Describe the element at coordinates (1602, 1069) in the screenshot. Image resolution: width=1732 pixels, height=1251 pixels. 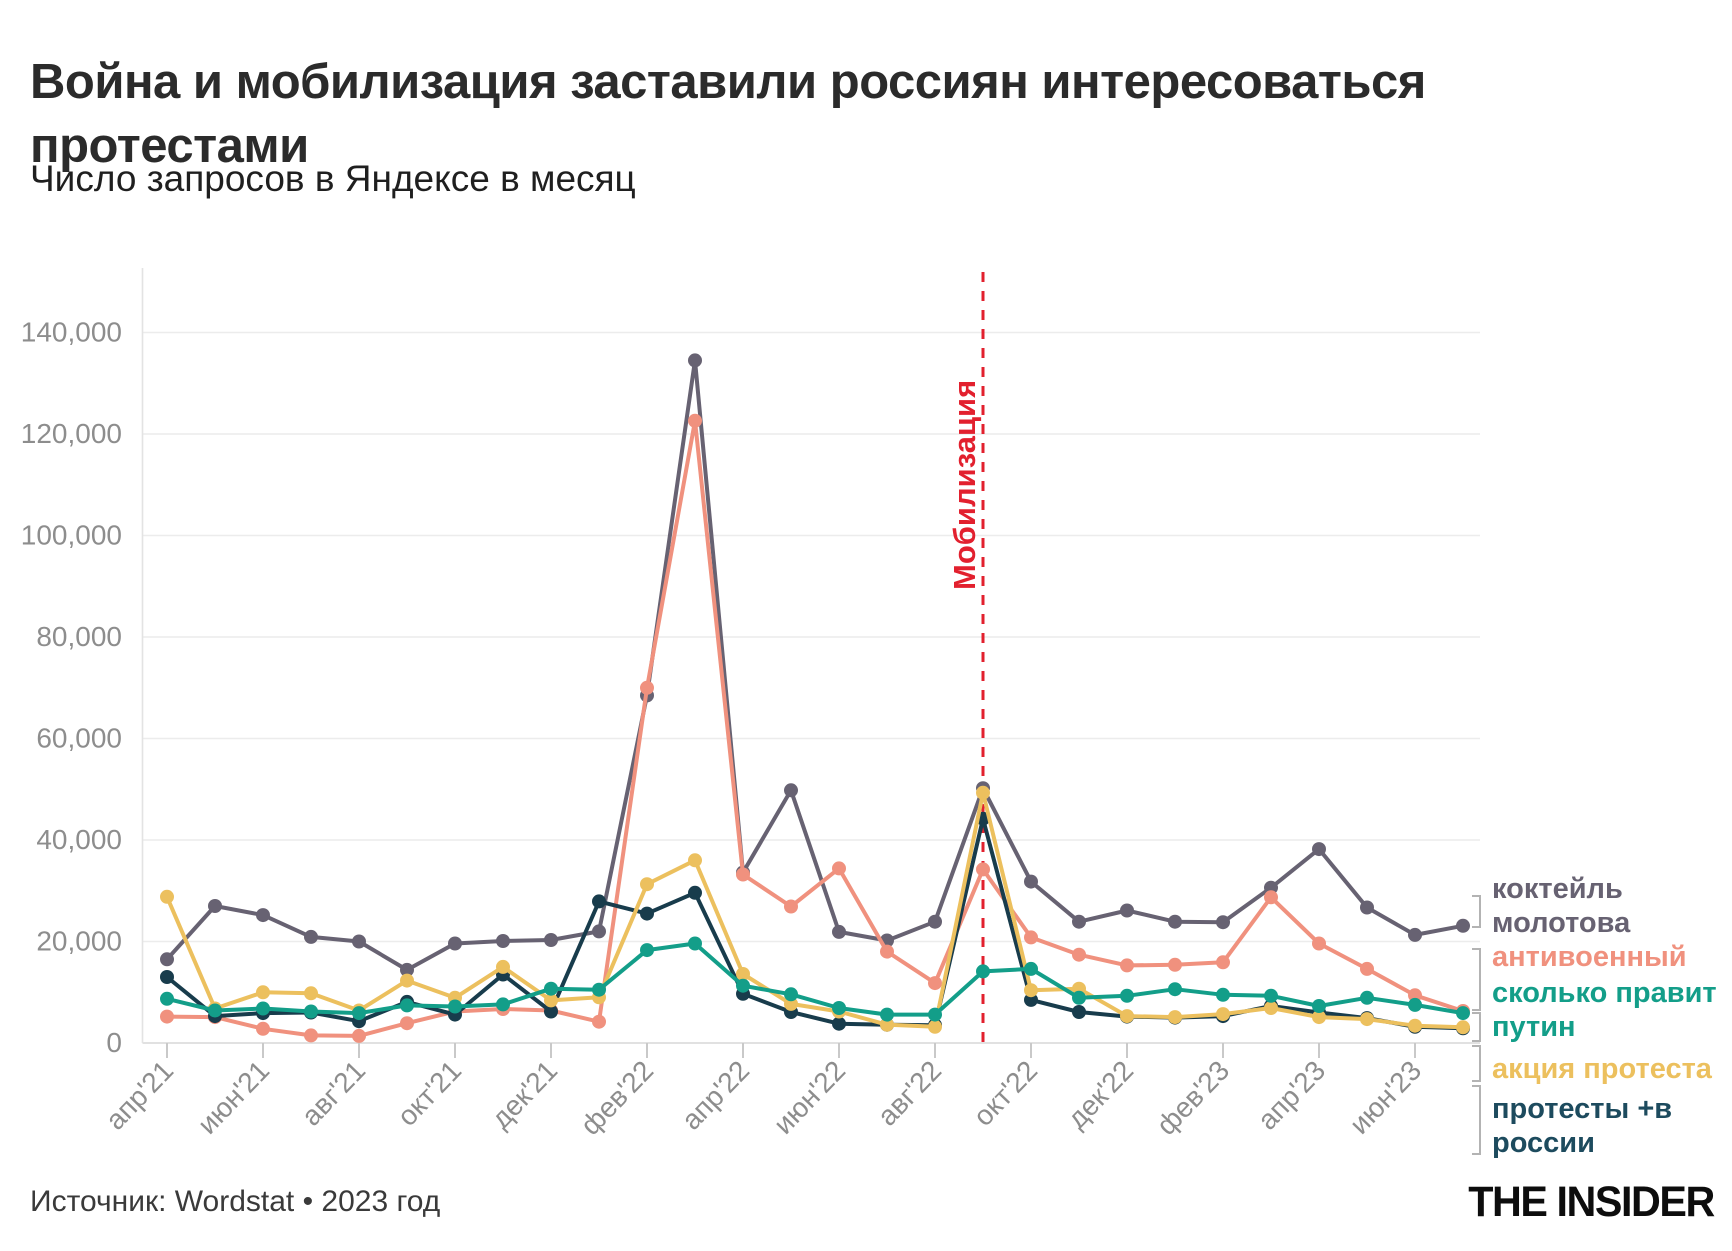
I see `legend-label-aktsiya-protesta: акция протеста` at that location.